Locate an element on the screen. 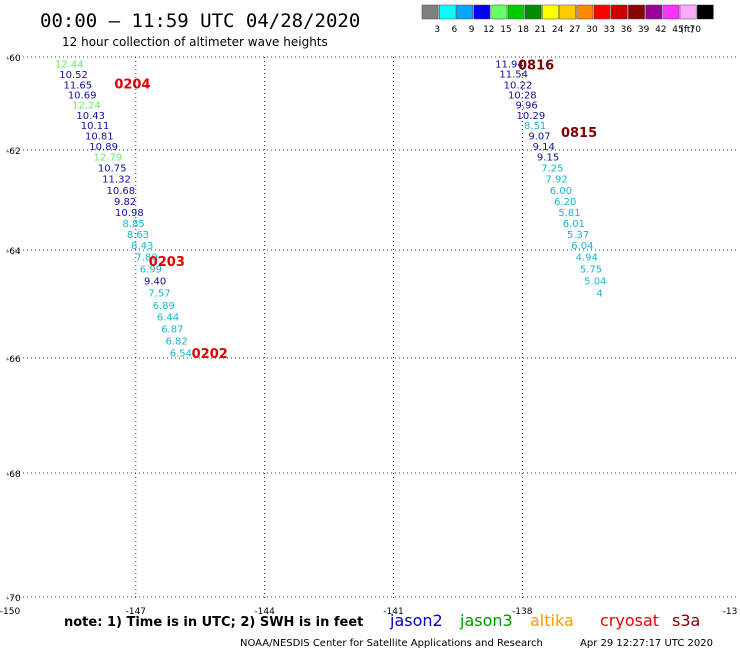 Image resolution: width=740 pixels, height=654 pixels. legend-label: 39 is located at coordinates (644, 30).